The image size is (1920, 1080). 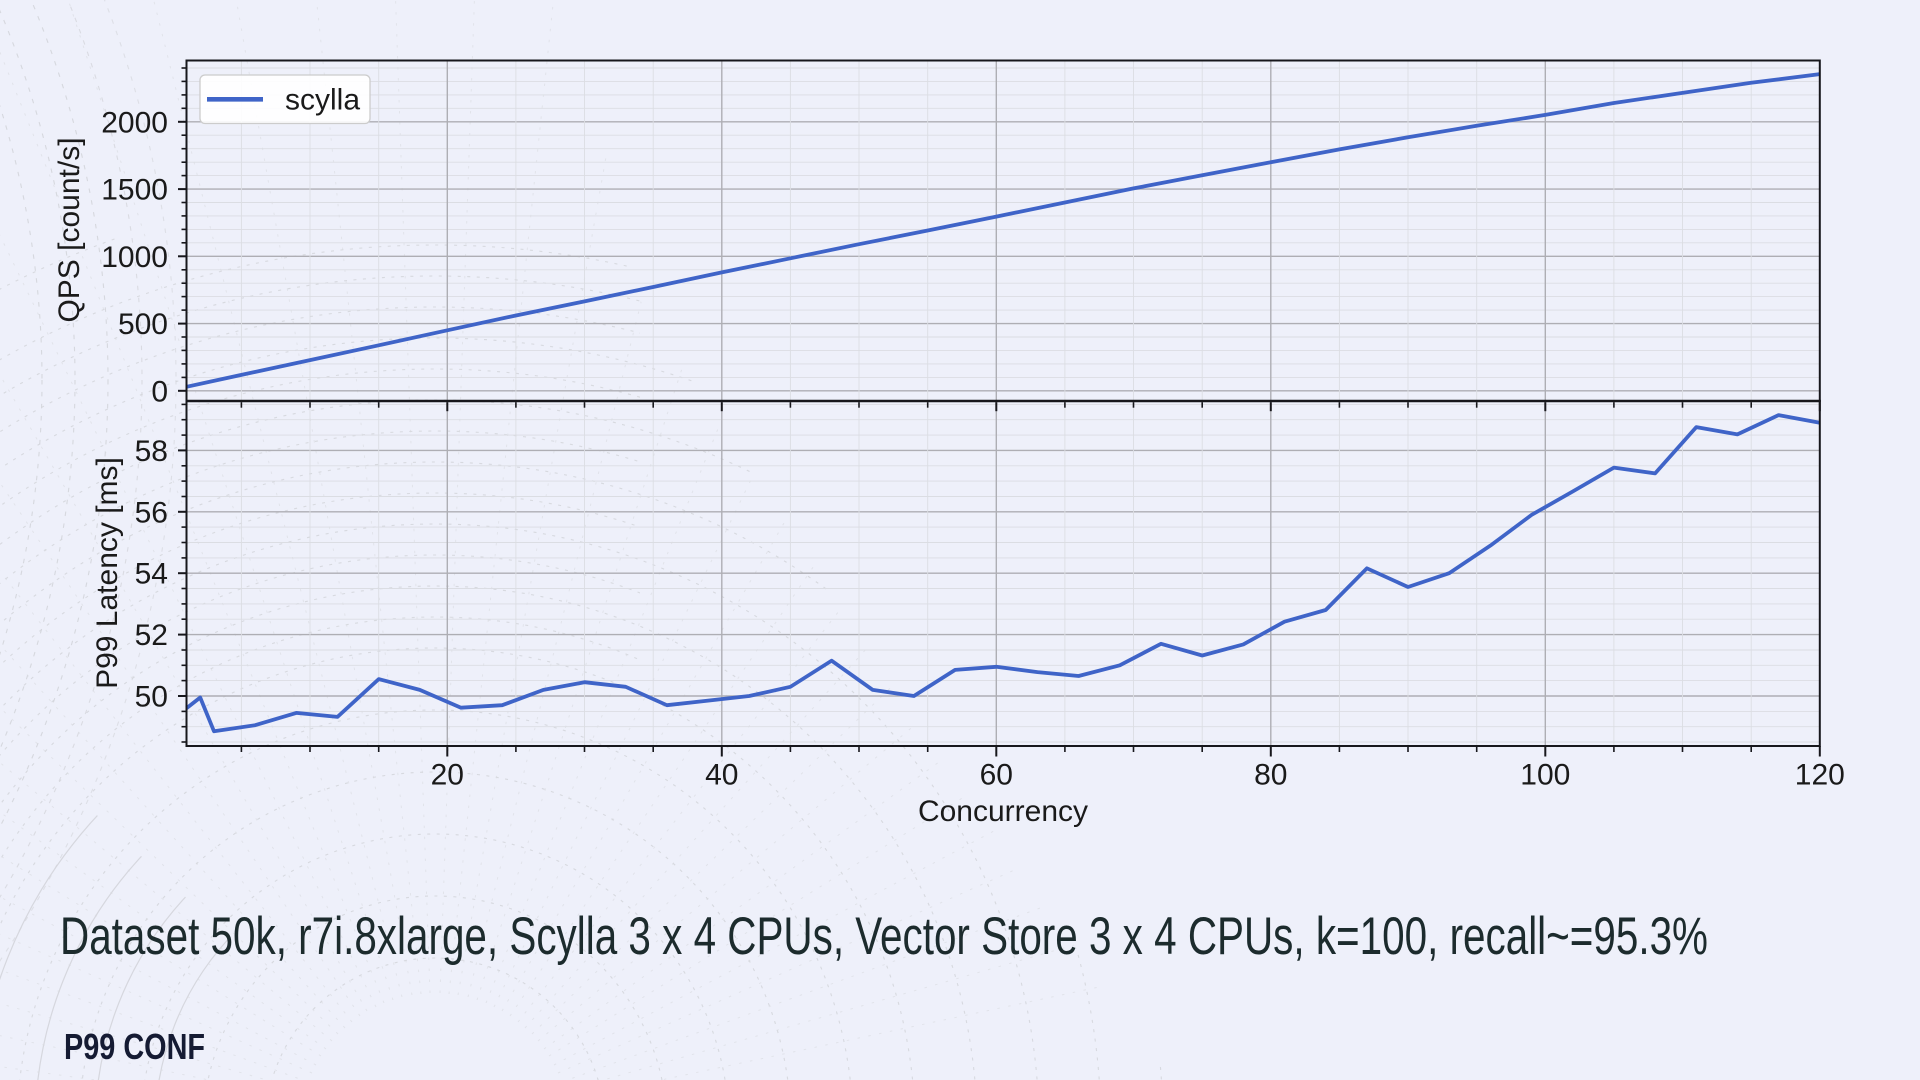 I want to click on svg-text: 54, so click(x=151, y=574).